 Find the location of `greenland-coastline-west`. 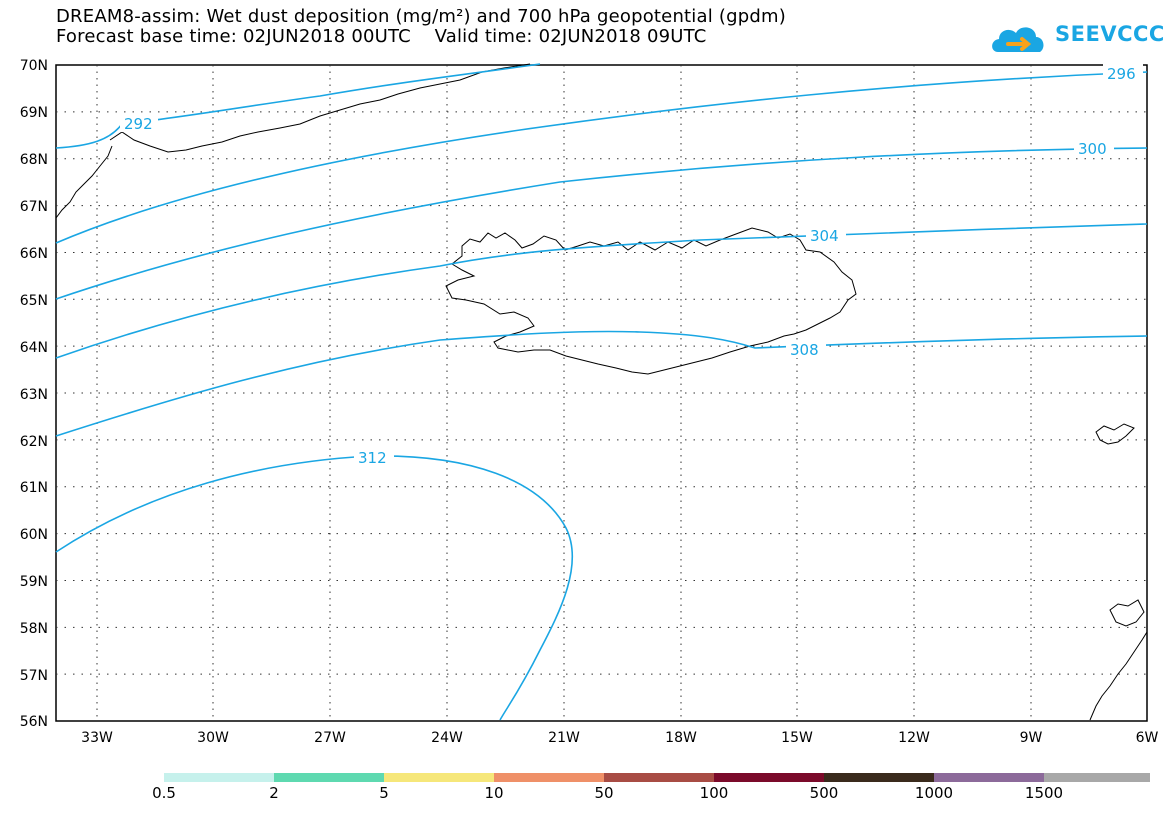

greenland-coastline-west is located at coordinates (84, 182).